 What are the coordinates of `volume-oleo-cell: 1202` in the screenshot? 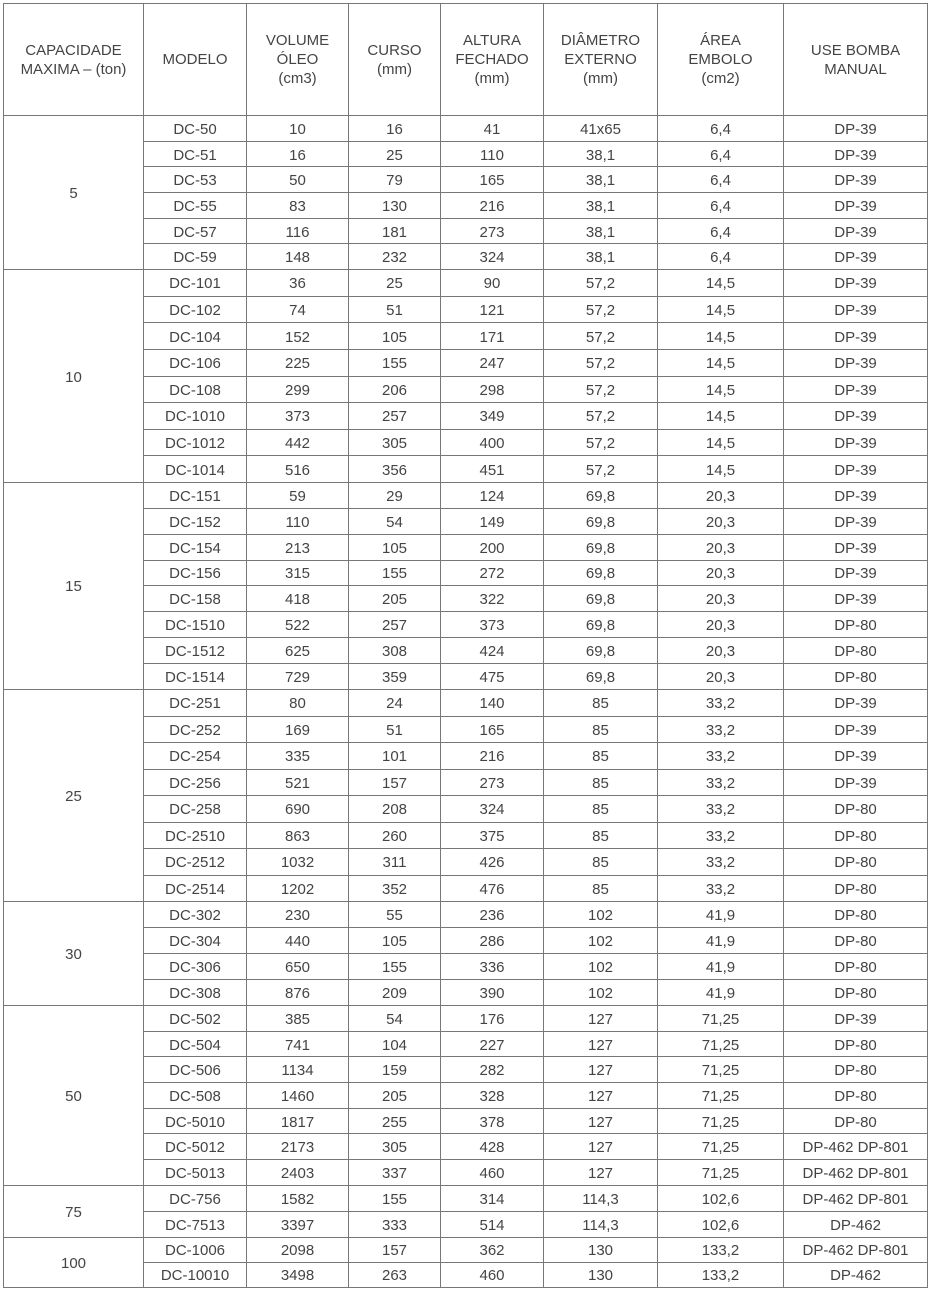 It's located at (297, 888).